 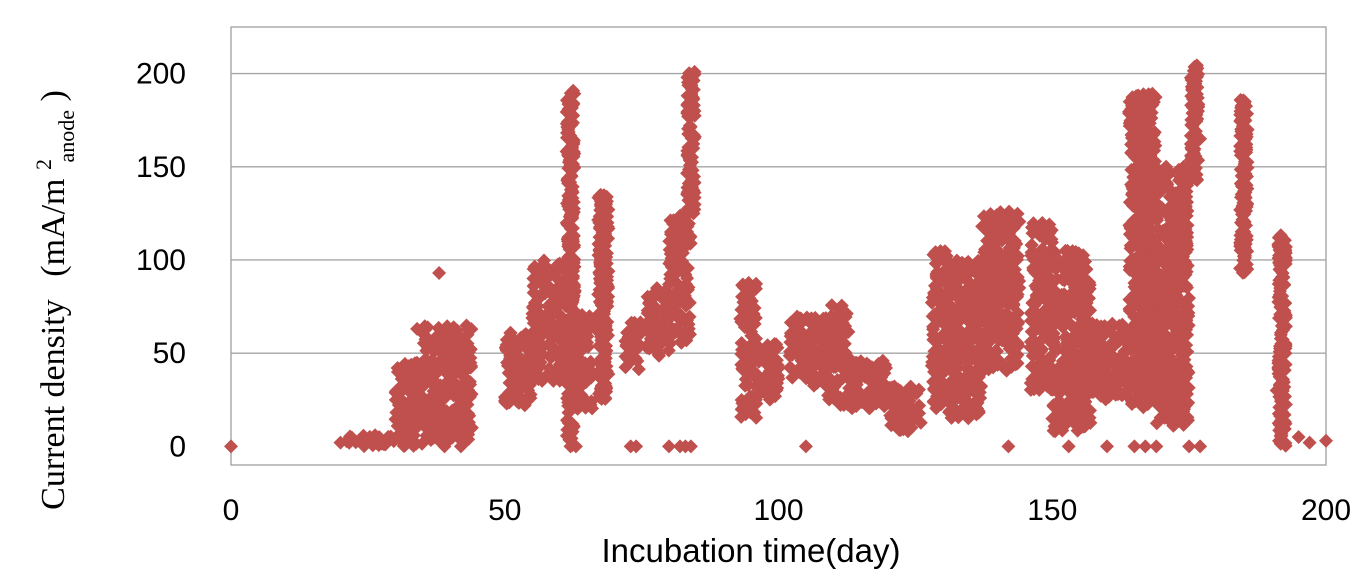 I want to click on y-tick-label-150: 150, so click(x=161, y=167).